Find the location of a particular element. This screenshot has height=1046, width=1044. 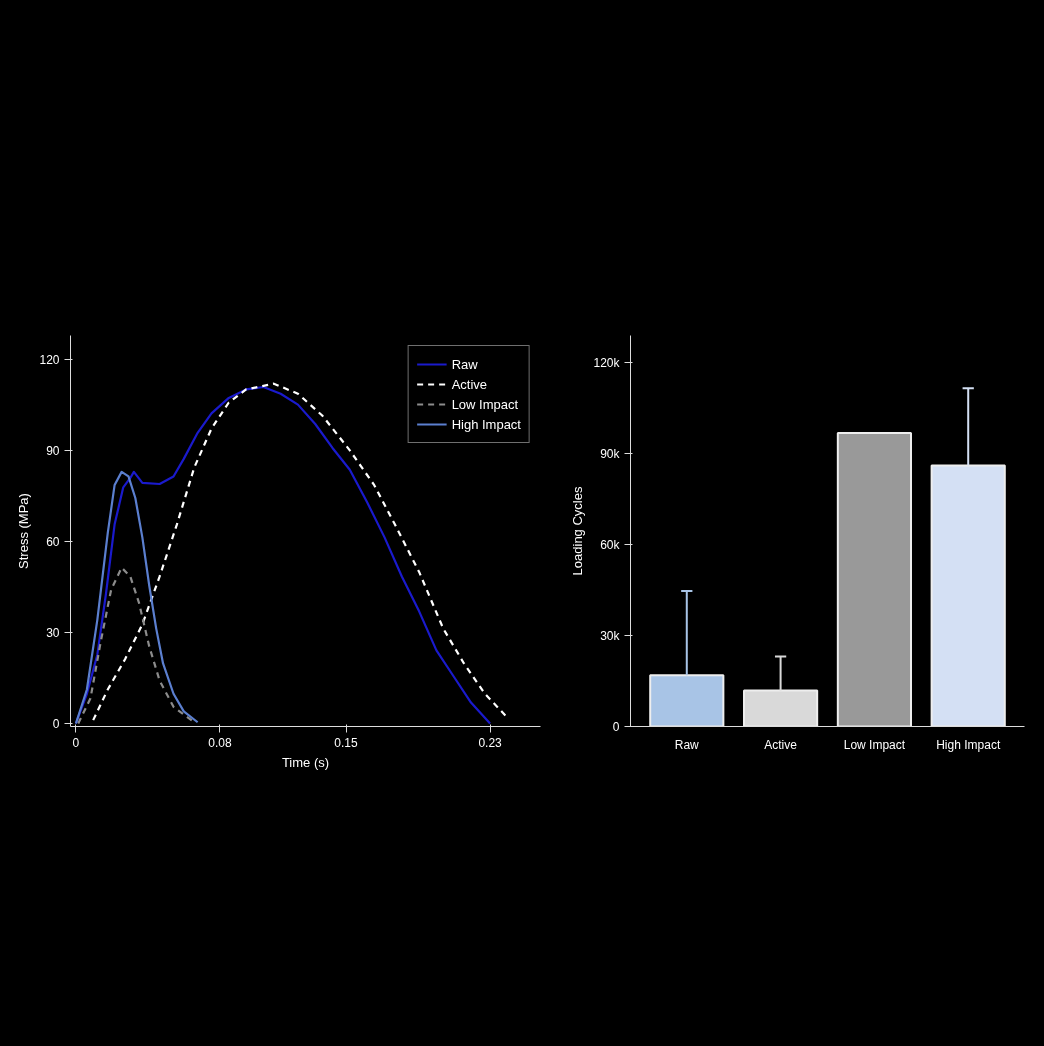

y-tick-label: 120 is located at coordinates (49, 360).